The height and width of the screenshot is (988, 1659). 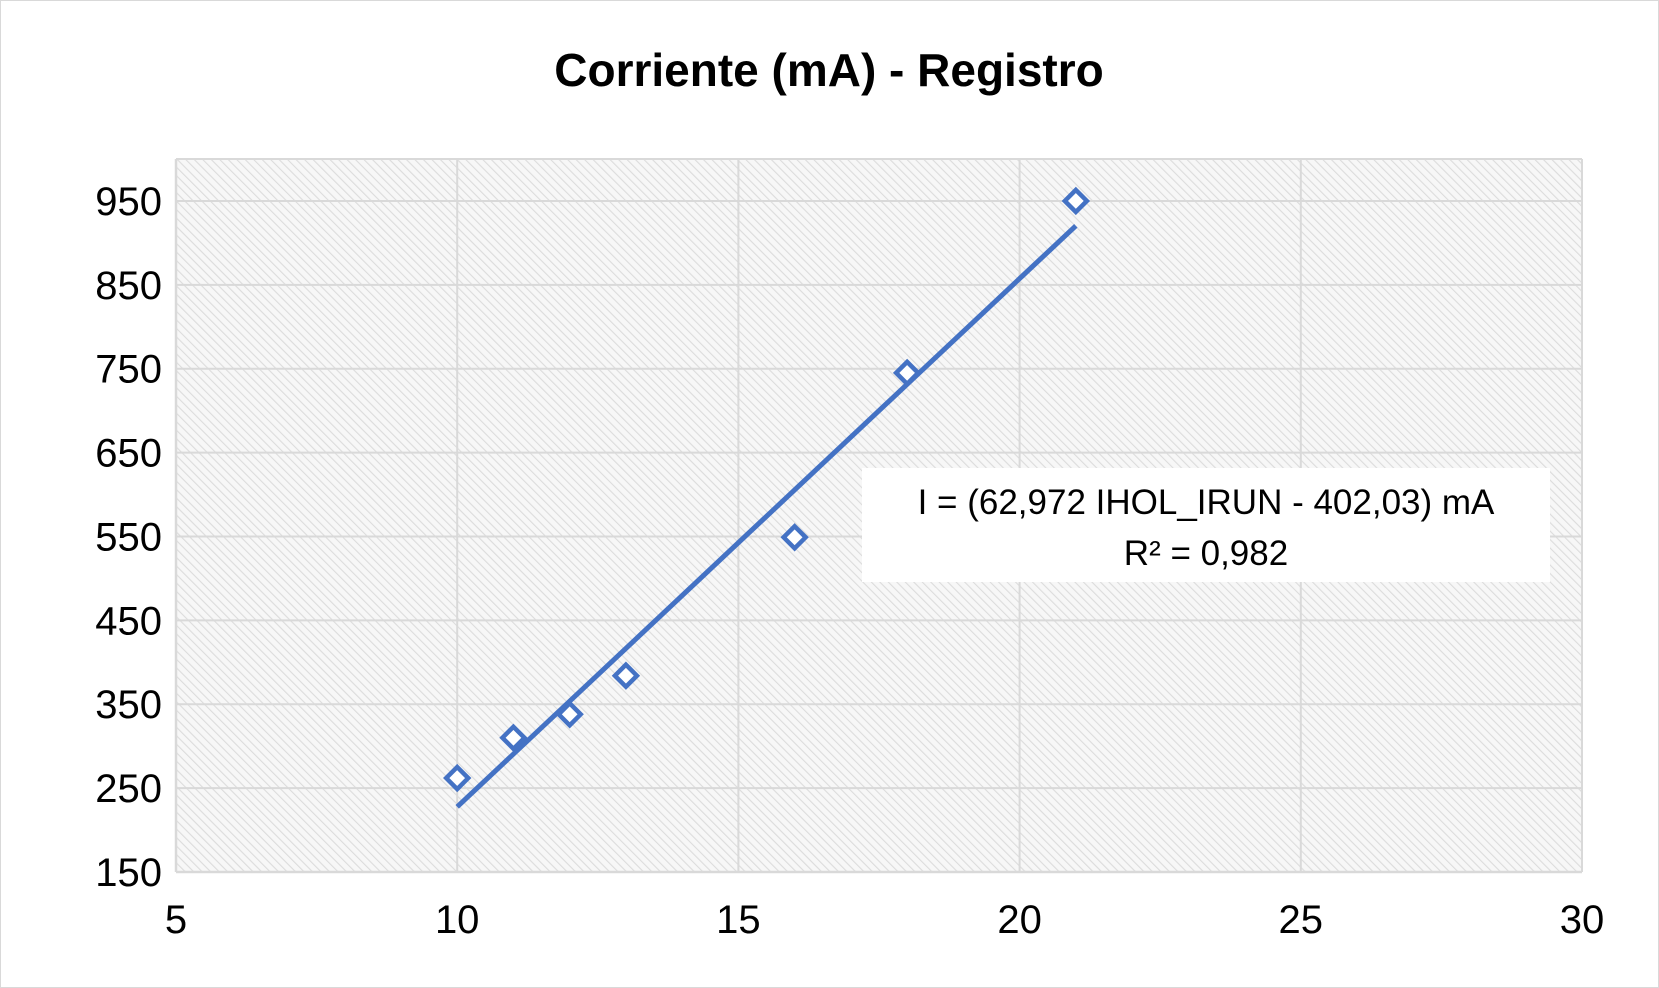 What do you see at coordinates (884, 920) in the screenshot?
I see `x-axis-tick-labels: 5 10 15 20 25 30` at bounding box center [884, 920].